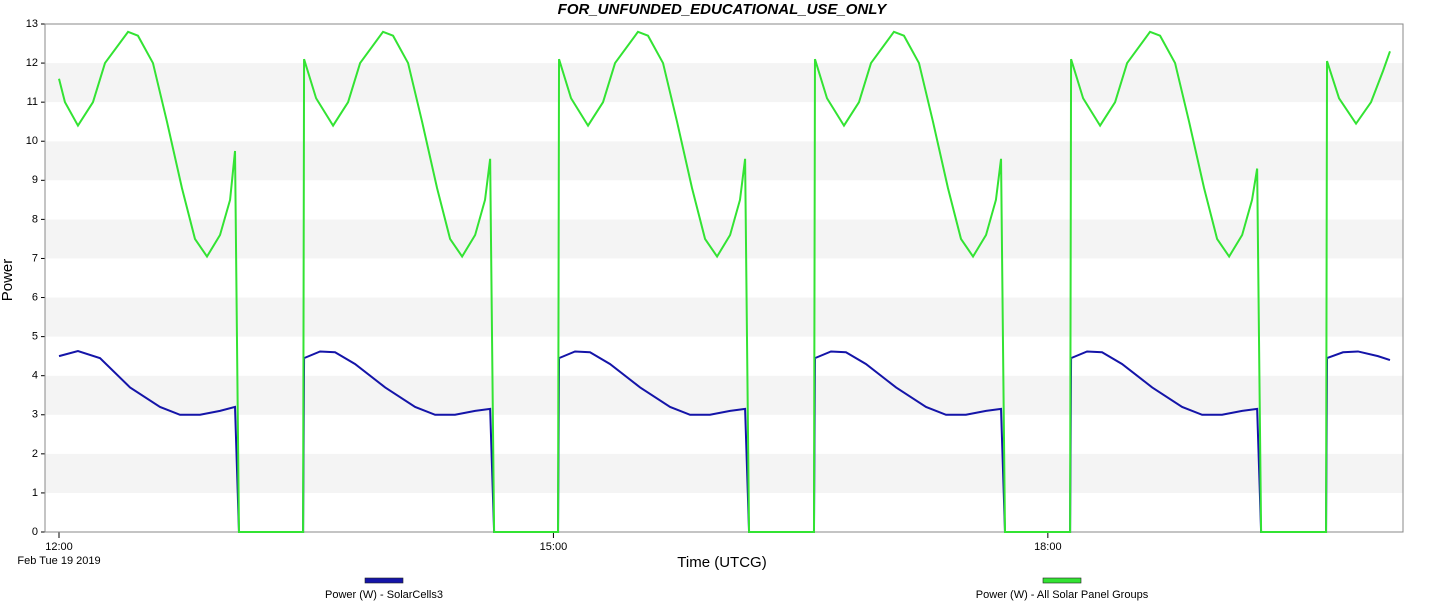  Describe the element at coordinates (8, 280) in the screenshot. I see `y-axis-label: Power` at that location.